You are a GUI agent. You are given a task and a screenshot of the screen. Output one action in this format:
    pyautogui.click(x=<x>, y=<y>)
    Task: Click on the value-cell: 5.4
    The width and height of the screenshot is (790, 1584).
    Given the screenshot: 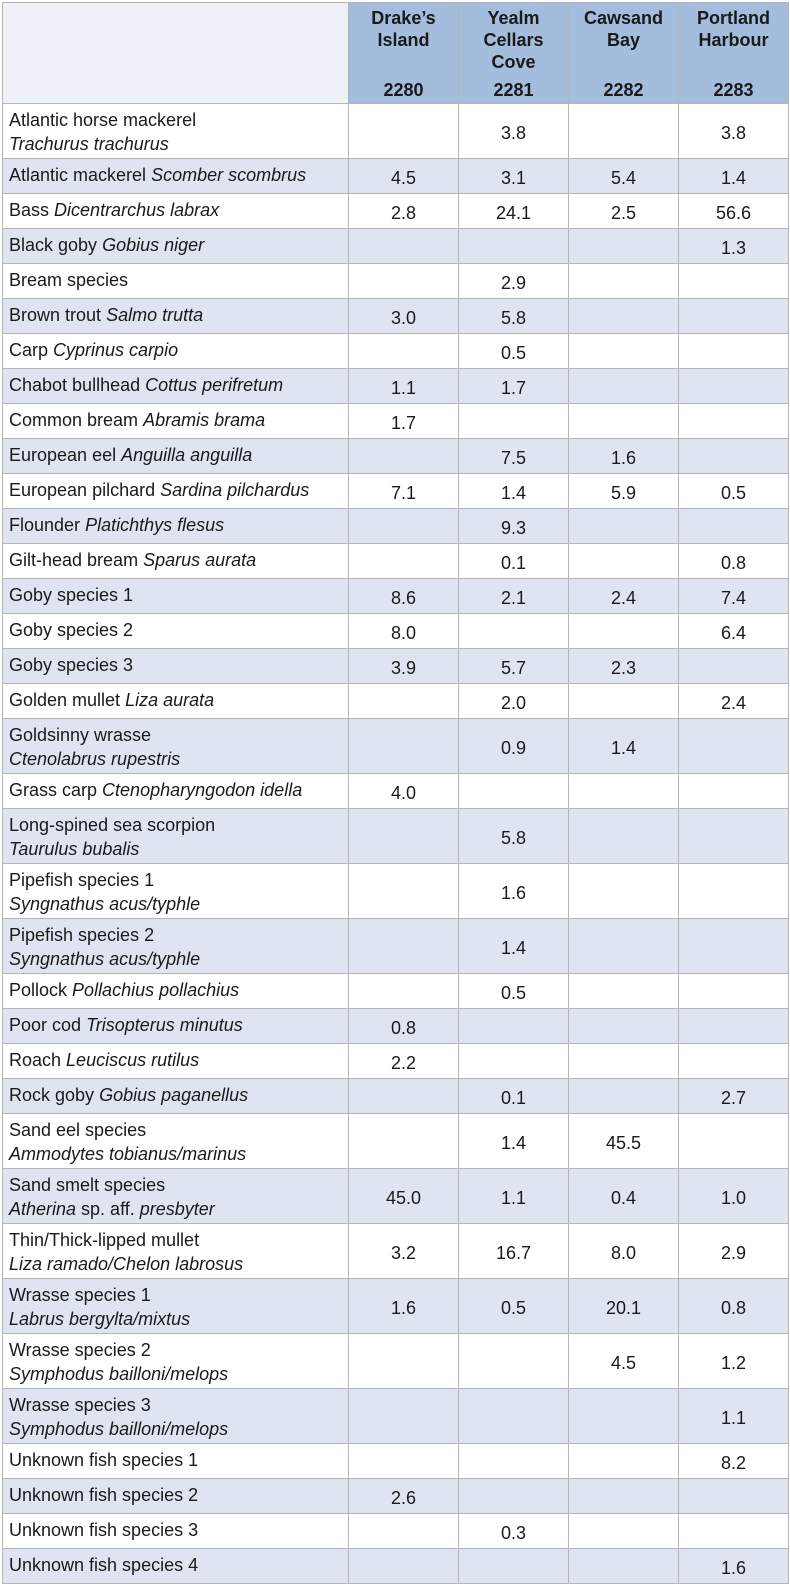 What is the action you would take?
    pyautogui.click(x=623, y=176)
    